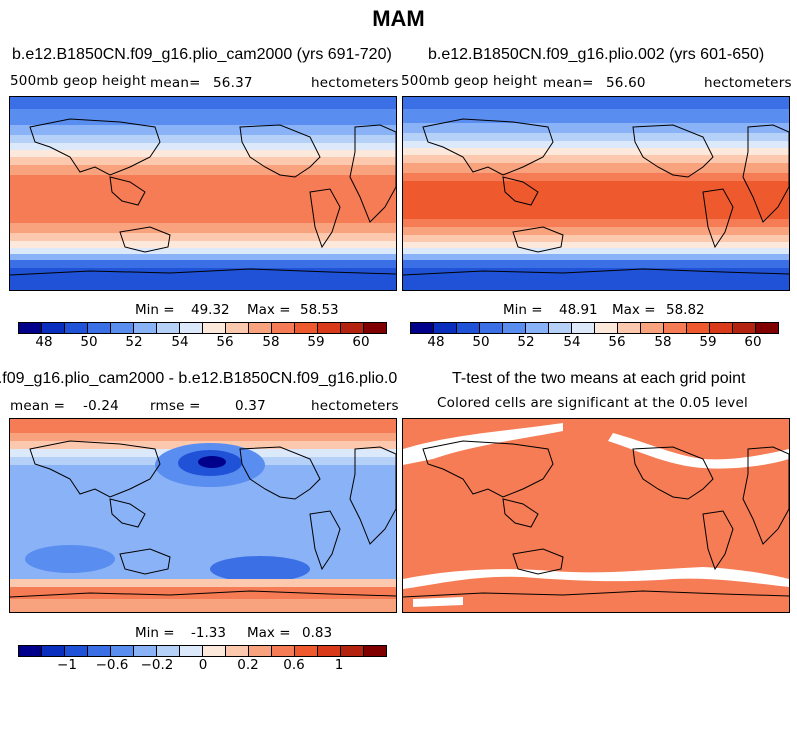 This screenshot has height=733, width=797. I want to click on panel-c-colorbar, so click(202, 651).